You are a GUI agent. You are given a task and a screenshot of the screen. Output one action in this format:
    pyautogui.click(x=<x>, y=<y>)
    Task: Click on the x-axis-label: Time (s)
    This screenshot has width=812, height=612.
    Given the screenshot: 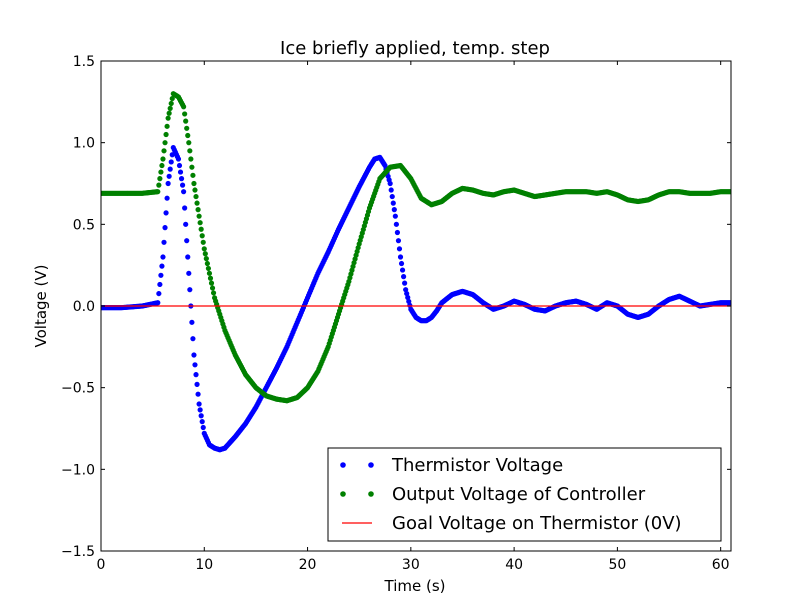 What is the action you would take?
    pyautogui.click(x=415, y=586)
    